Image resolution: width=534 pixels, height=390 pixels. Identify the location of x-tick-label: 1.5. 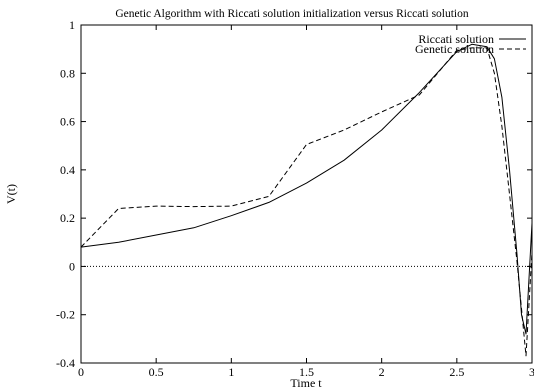
(306, 372).